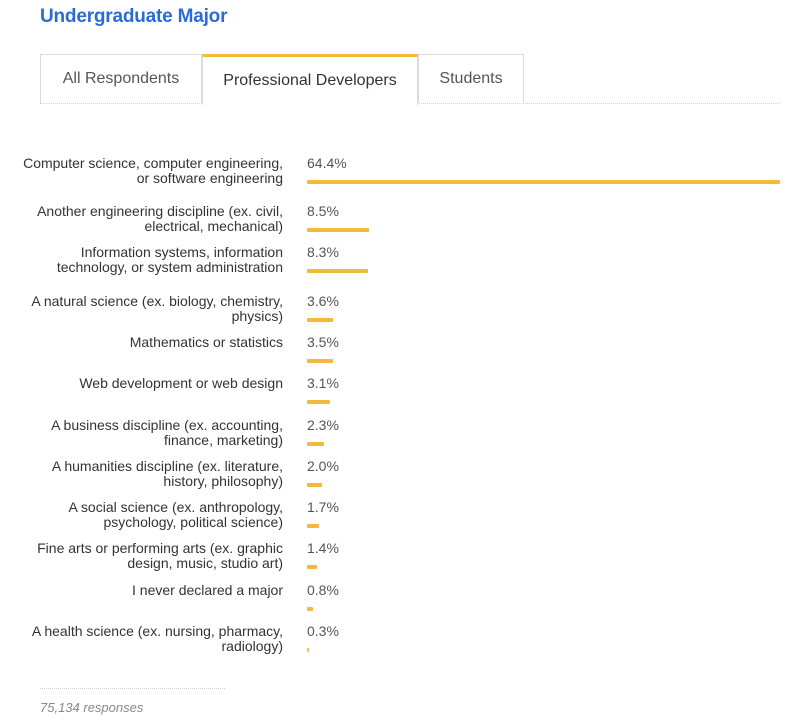 This screenshot has height=726, width=800. I want to click on data-label: 3.6%, so click(323, 301).